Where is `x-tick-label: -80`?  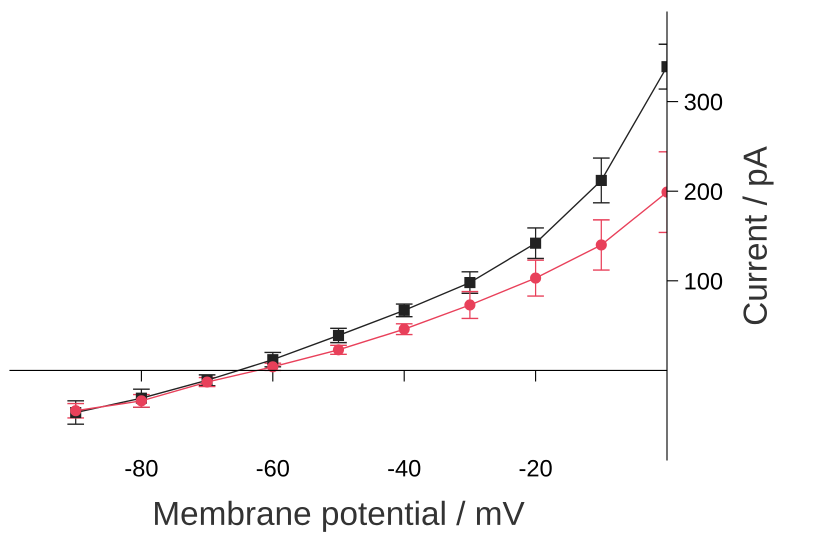 x-tick-label: -80 is located at coordinates (141, 468).